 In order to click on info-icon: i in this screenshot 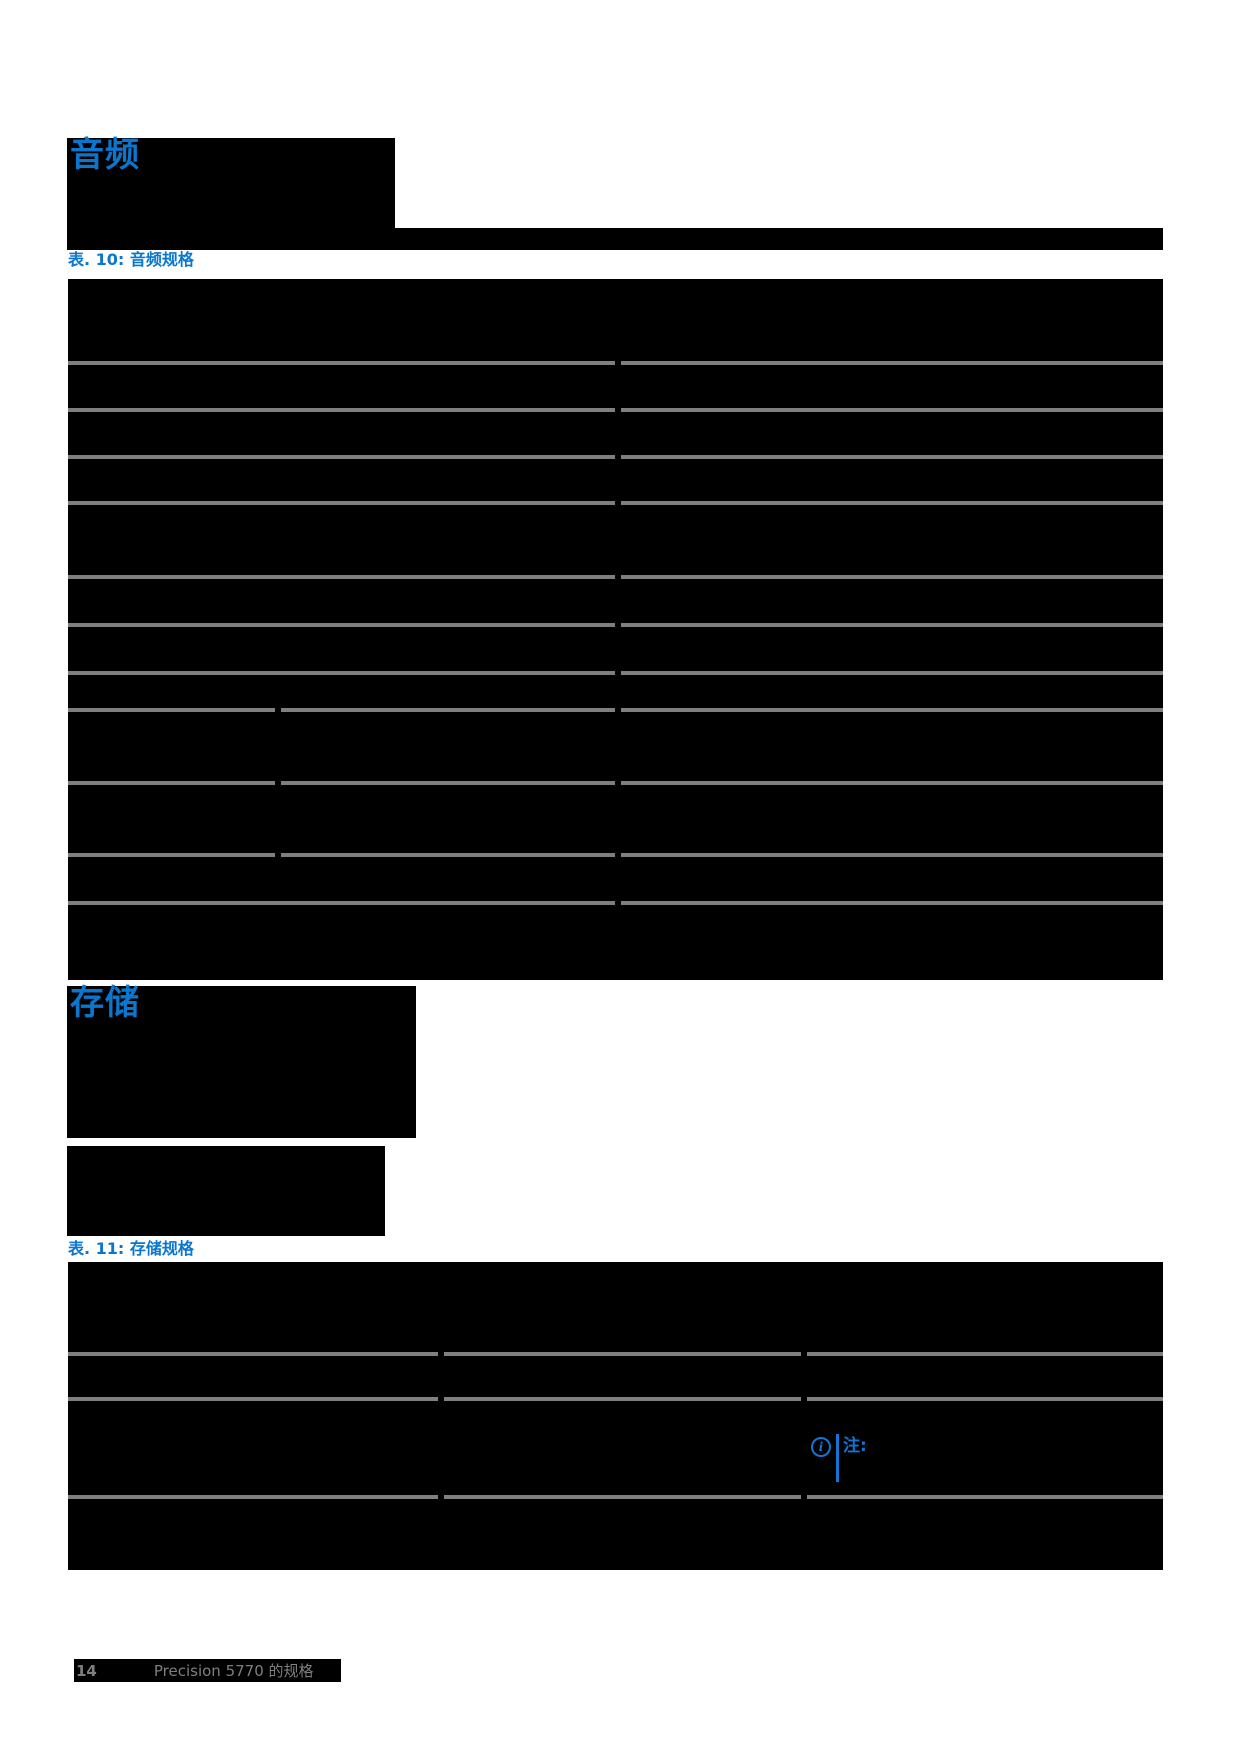, I will do `click(821, 1447)`.